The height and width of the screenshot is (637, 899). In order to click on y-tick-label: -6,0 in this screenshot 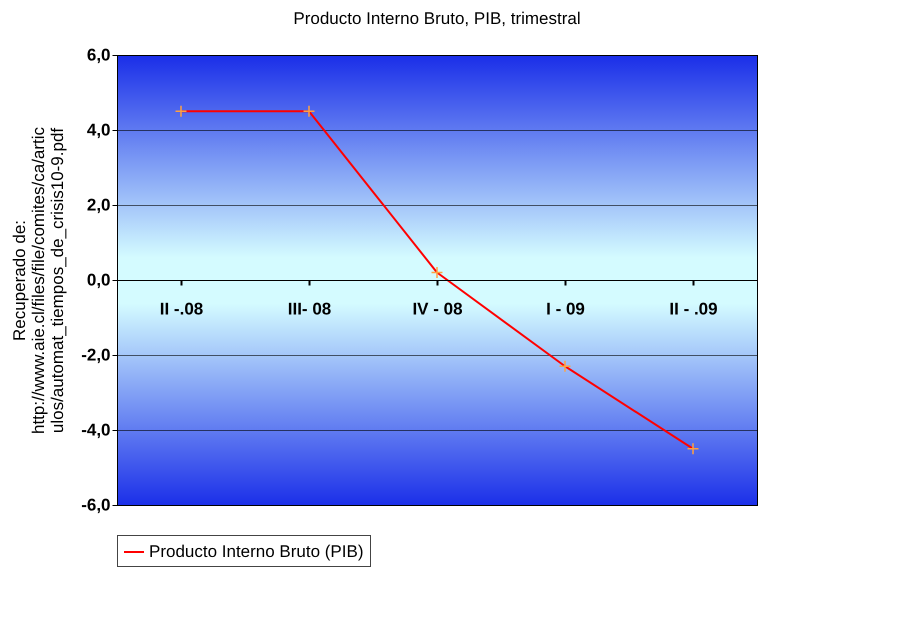, I will do `click(95, 505)`.